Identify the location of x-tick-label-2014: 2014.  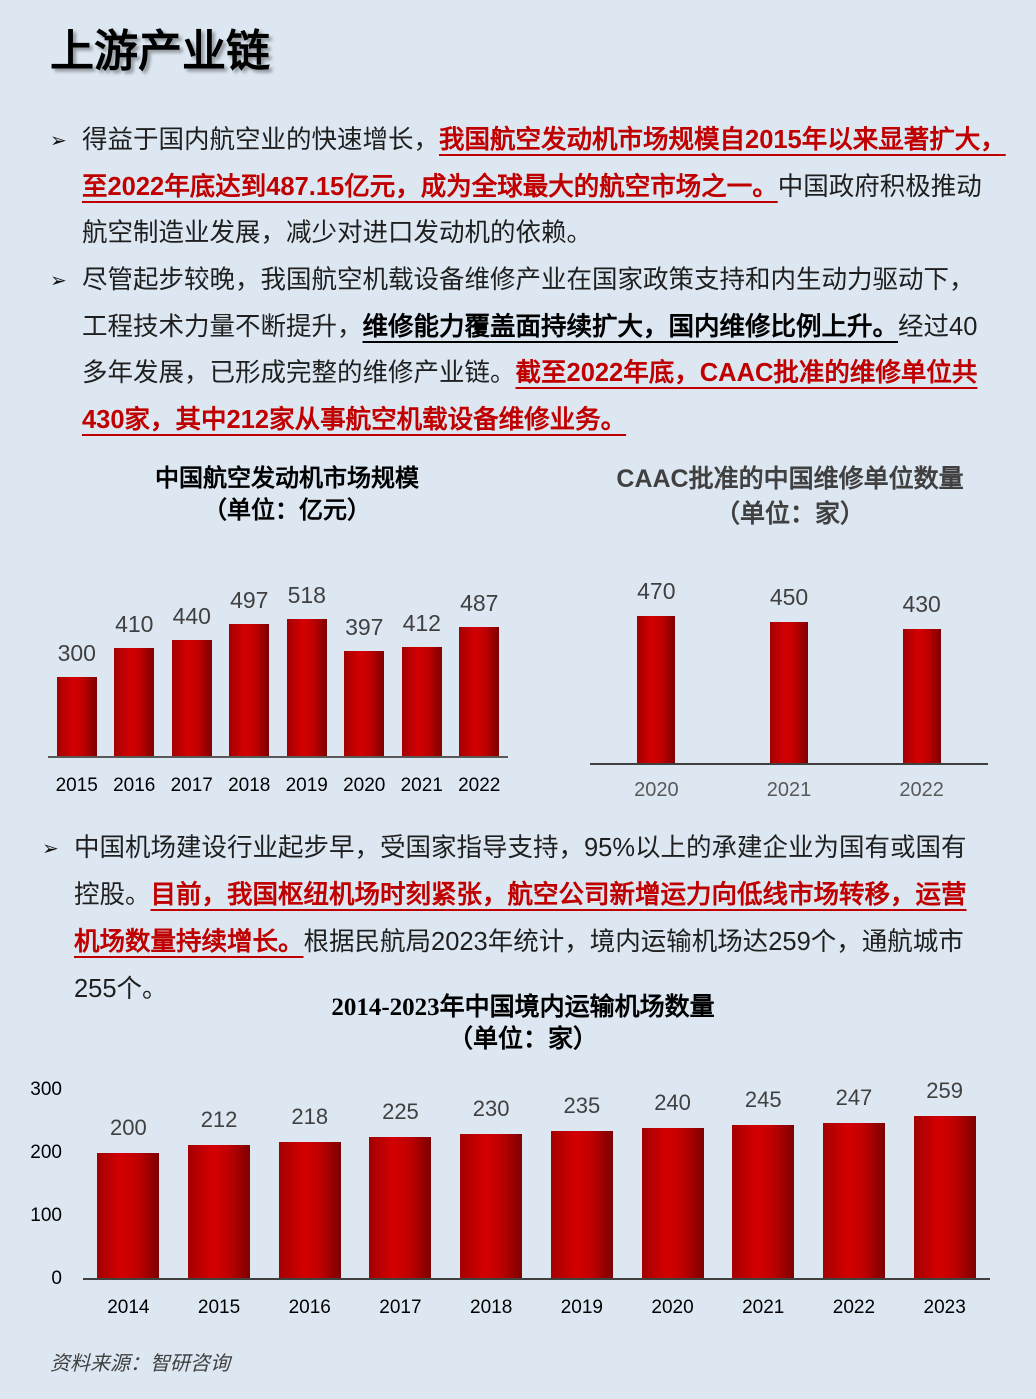
(128, 1307).